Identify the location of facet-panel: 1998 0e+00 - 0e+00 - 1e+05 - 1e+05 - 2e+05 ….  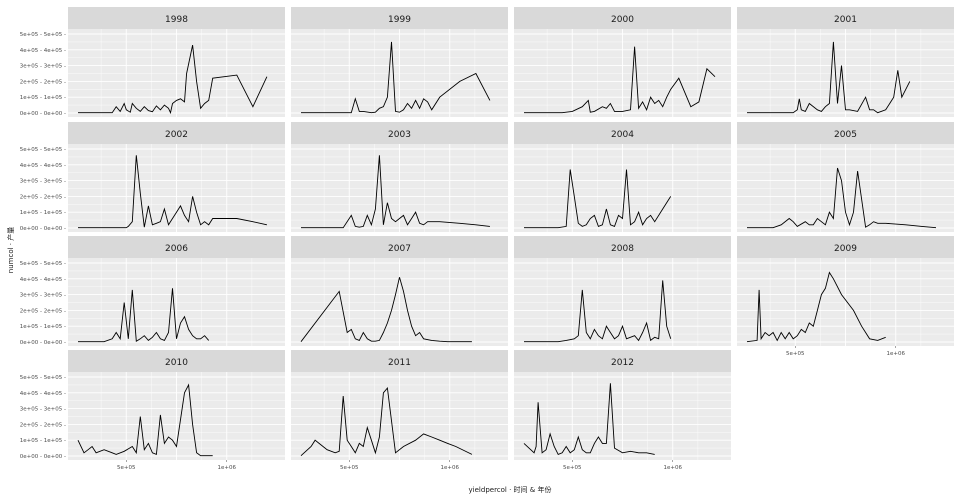
(152, 62).